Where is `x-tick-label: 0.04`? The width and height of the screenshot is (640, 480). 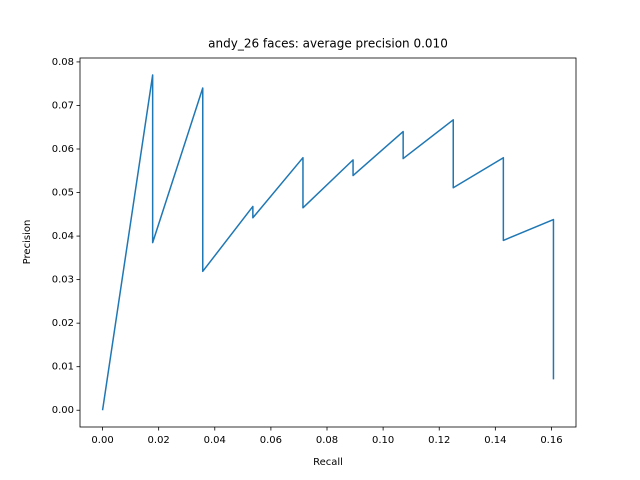
x-tick-label: 0.04 is located at coordinates (215, 440).